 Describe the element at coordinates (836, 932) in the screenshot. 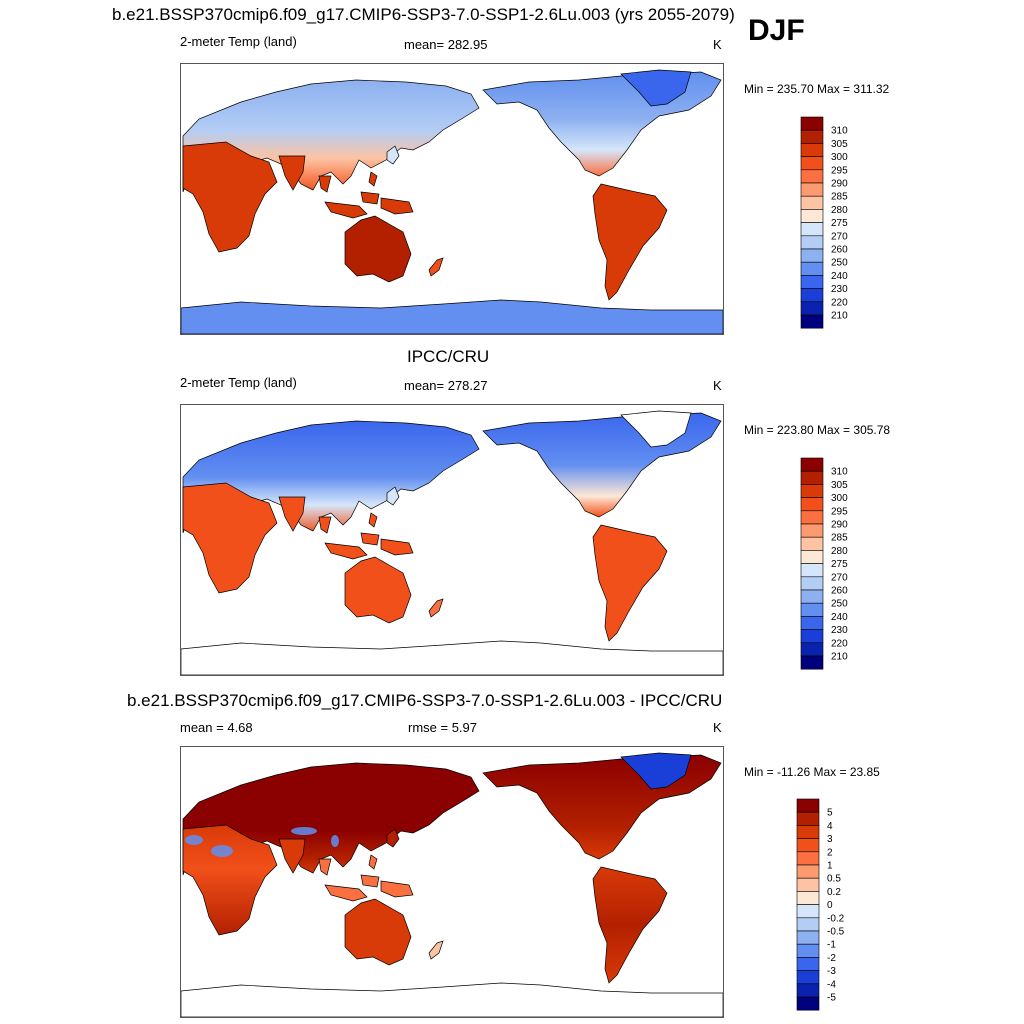

I see `colorbar-tick-label: -0.5` at that location.